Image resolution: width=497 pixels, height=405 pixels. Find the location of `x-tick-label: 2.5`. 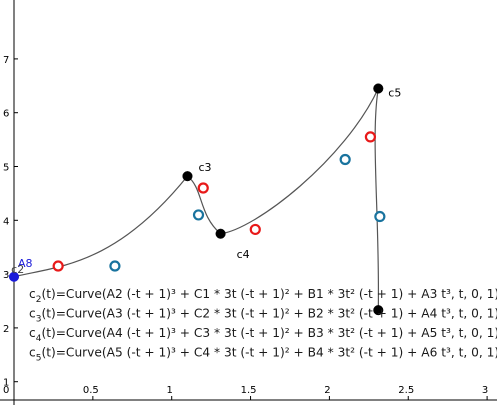

x-tick-label: 2.5 is located at coordinates (406, 390).